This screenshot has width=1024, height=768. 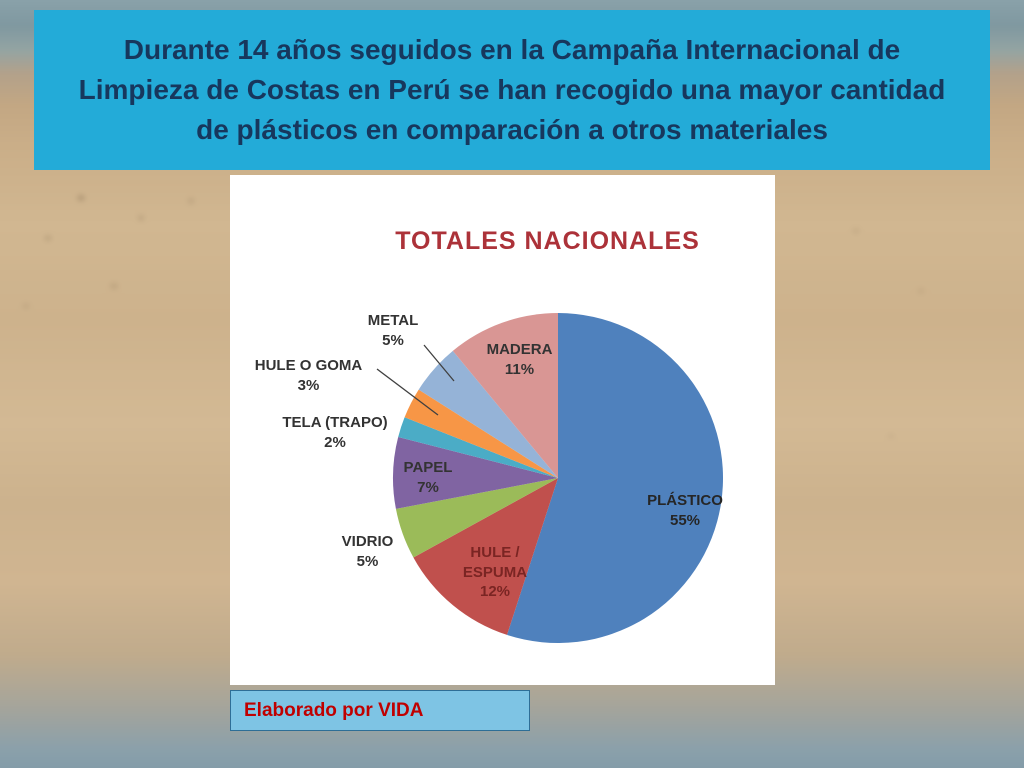 I want to click on pie-label-papel-name: PAPEL, so click(x=428, y=467).